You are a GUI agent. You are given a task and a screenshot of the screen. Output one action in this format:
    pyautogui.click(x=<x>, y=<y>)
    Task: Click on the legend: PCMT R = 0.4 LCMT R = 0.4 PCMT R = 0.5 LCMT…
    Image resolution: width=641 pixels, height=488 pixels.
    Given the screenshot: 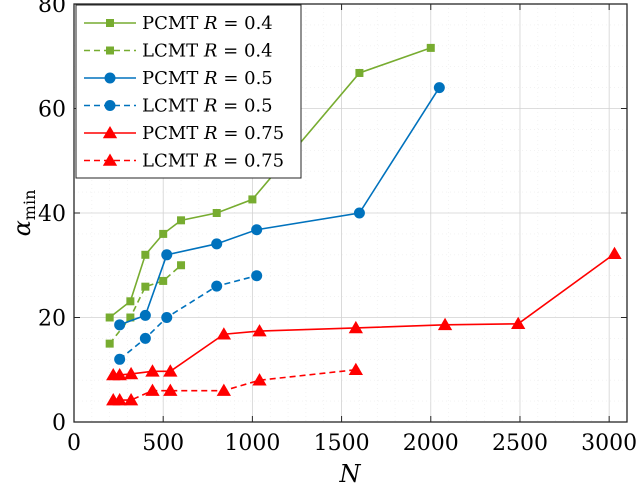 What is the action you would take?
    pyautogui.click(x=188, y=91)
    